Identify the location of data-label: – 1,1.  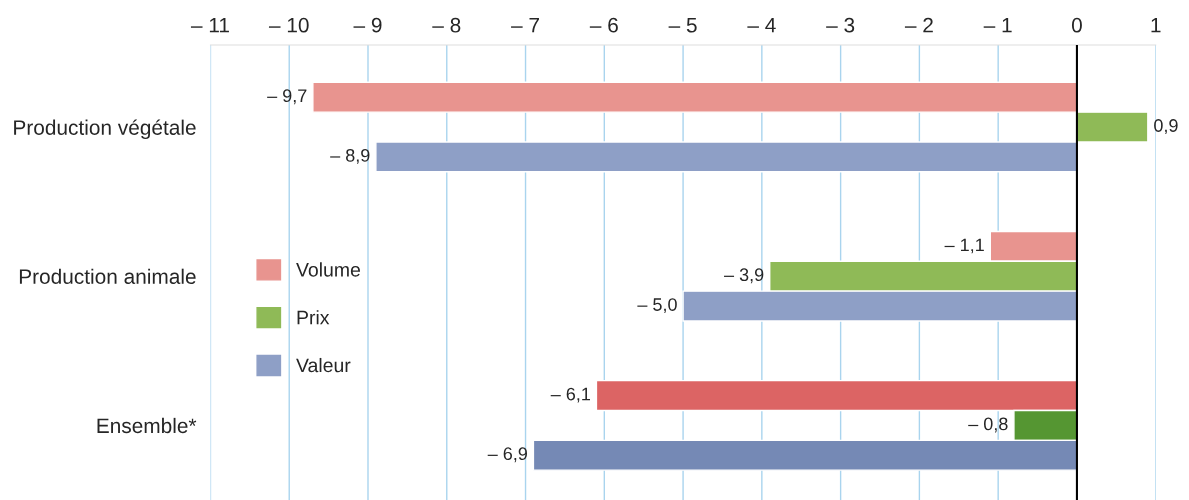
(964, 246).